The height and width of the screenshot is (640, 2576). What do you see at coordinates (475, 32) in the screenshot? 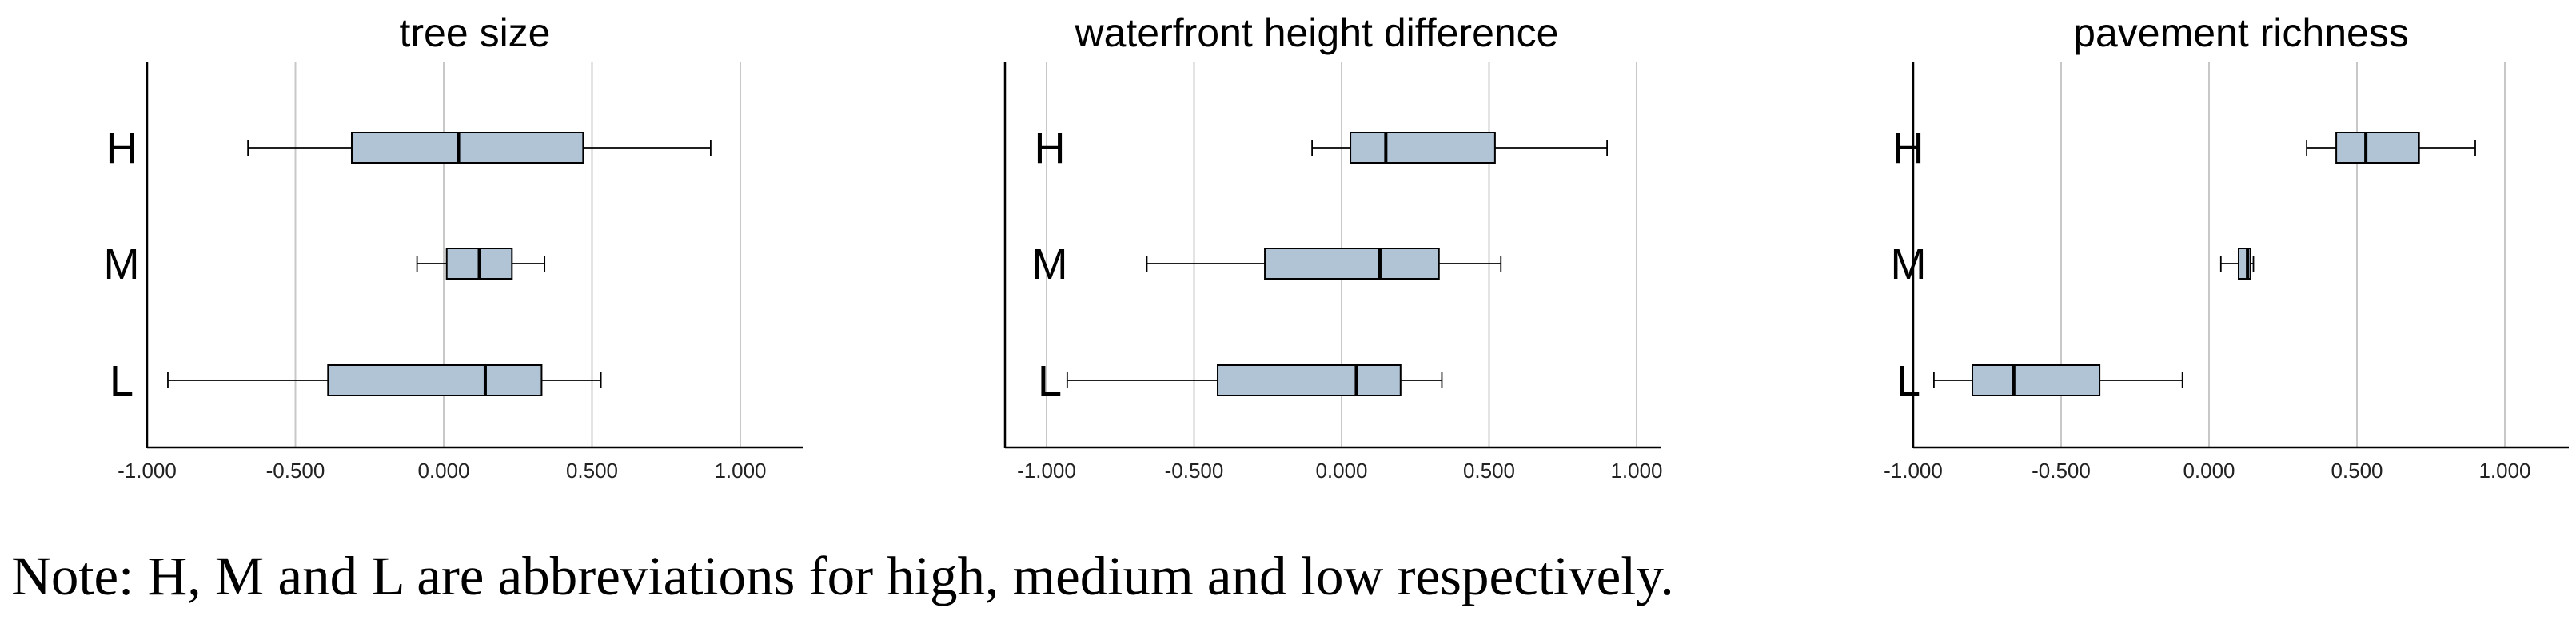
I see `panel-title: tree size` at bounding box center [475, 32].